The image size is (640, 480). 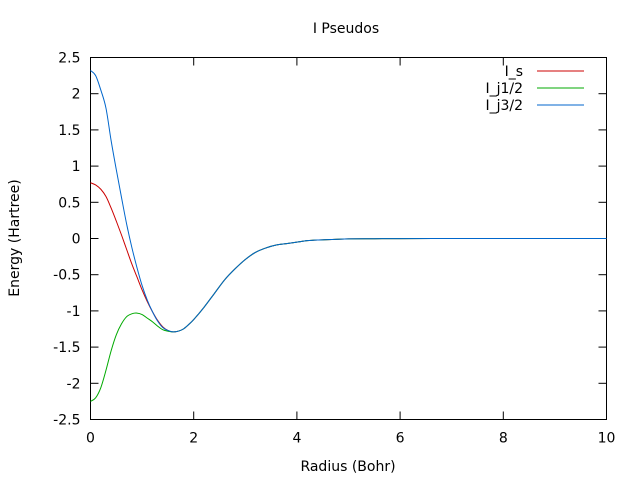 What do you see at coordinates (69, 131) in the screenshot?
I see `y-tick-label: 1.5` at bounding box center [69, 131].